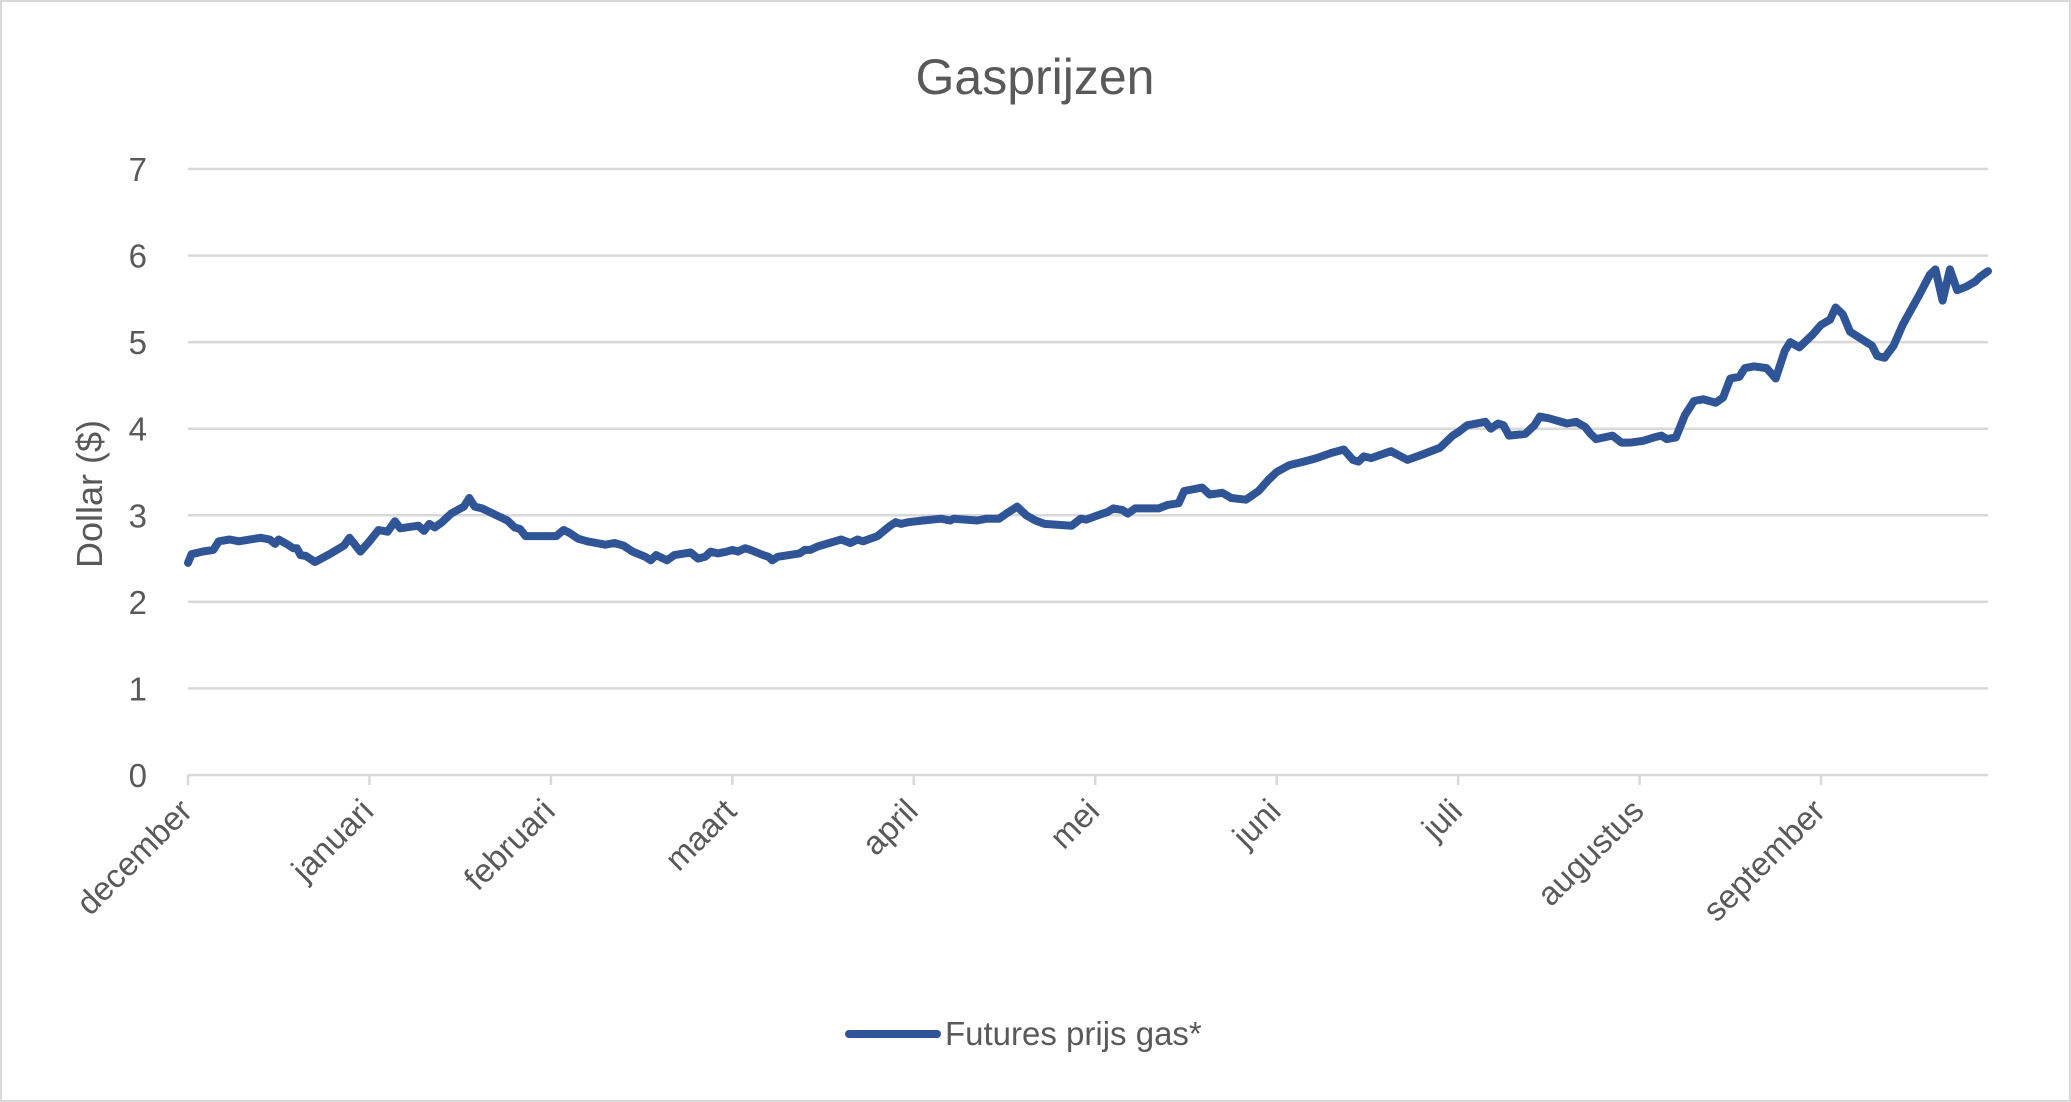 Image resolution: width=2071 pixels, height=1102 pixels. Describe the element at coordinates (138, 169) in the screenshot. I see `y-tick-label: 7` at that location.